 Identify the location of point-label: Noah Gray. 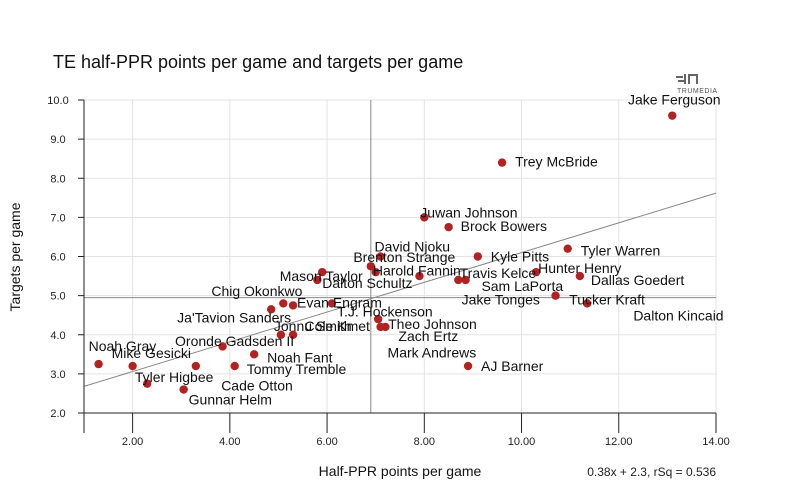
(123, 346).